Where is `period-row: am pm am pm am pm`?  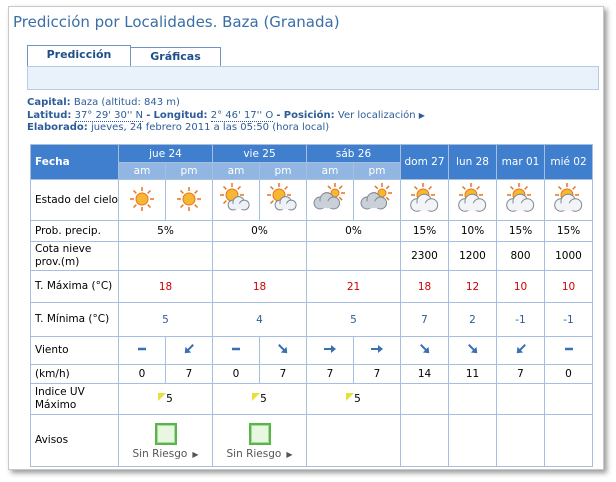
period-row: am pm am pm am pm is located at coordinates (312, 171).